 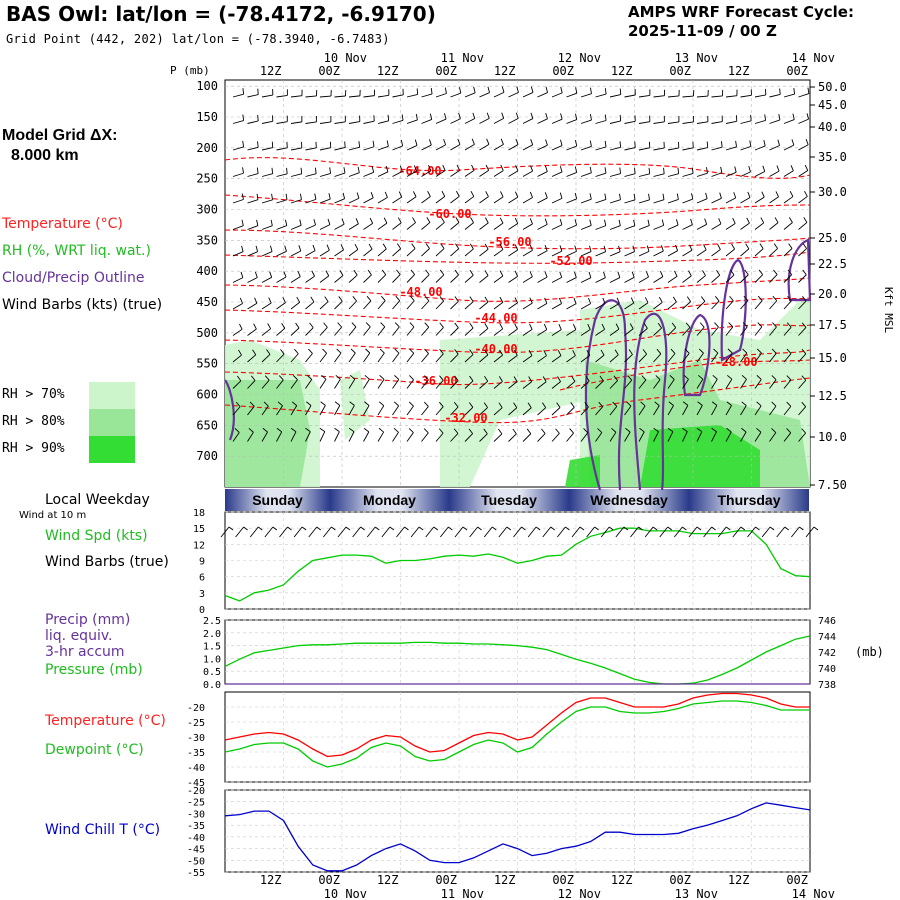 I want to click on surface-barb-staff, so click(x=356, y=532).